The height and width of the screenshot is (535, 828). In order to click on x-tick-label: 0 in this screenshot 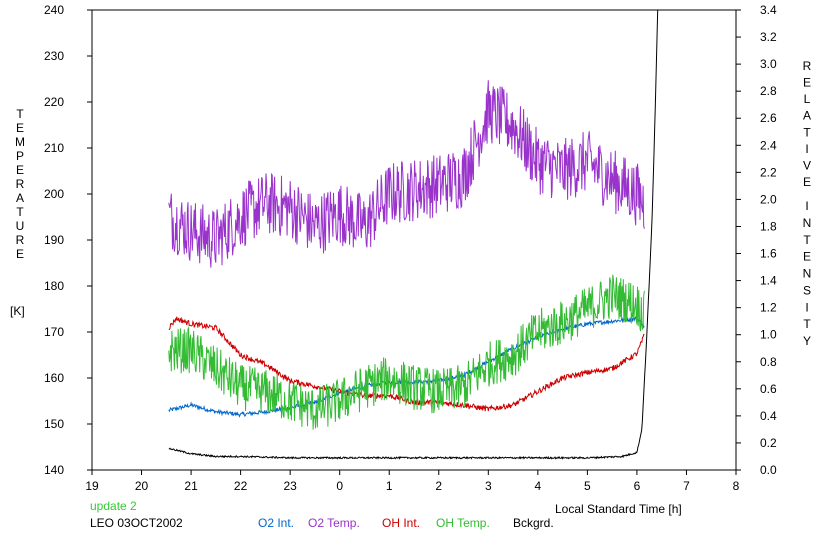, I will do `click(339, 486)`.